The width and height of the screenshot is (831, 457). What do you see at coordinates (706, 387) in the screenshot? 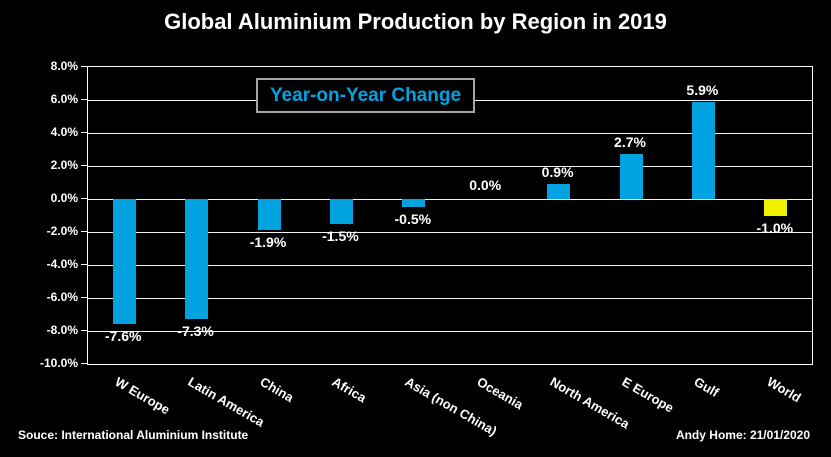
I see `x-axis-label-gulf: Gulf` at bounding box center [706, 387].